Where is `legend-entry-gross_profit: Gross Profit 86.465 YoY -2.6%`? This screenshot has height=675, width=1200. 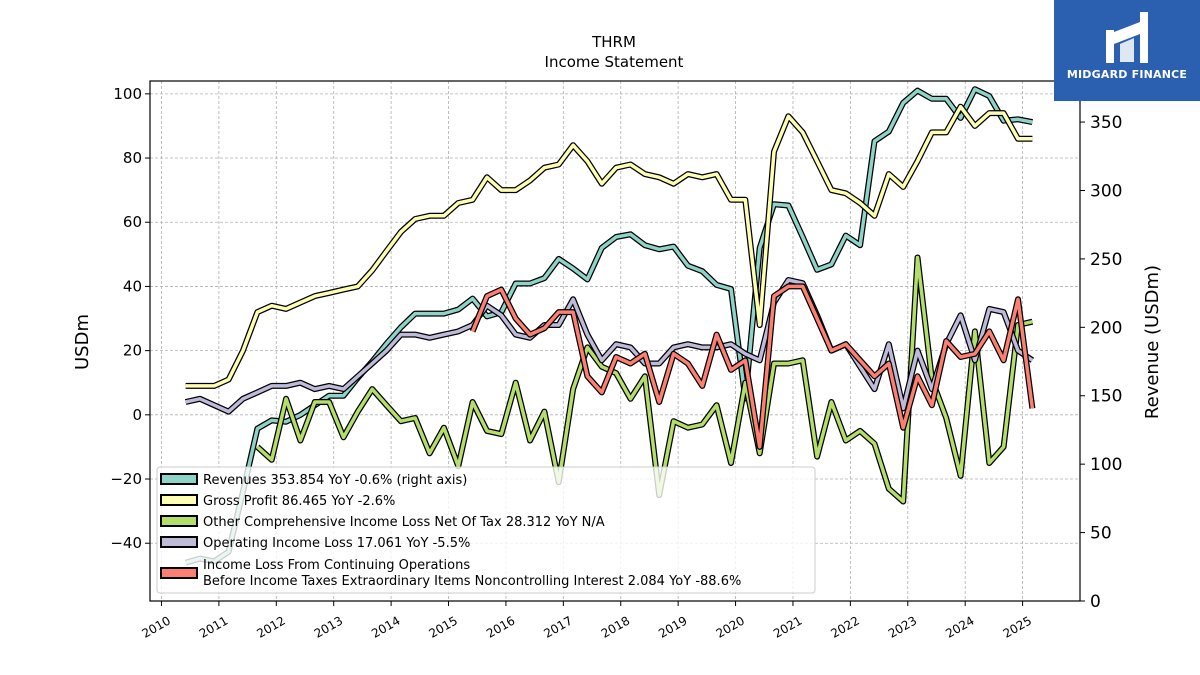
legend-entry-gross_profit: Gross Profit 86.465 YoY -2.6% is located at coordinates (277, 501).